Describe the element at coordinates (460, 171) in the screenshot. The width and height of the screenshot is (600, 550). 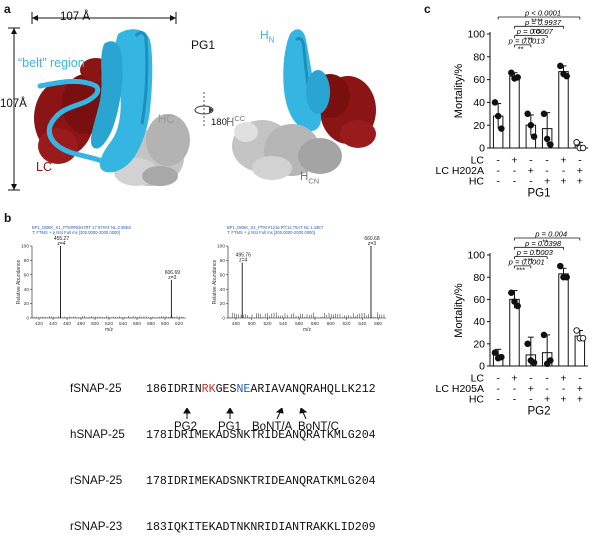
I see `condition-row-label: LC H202A` at that location.